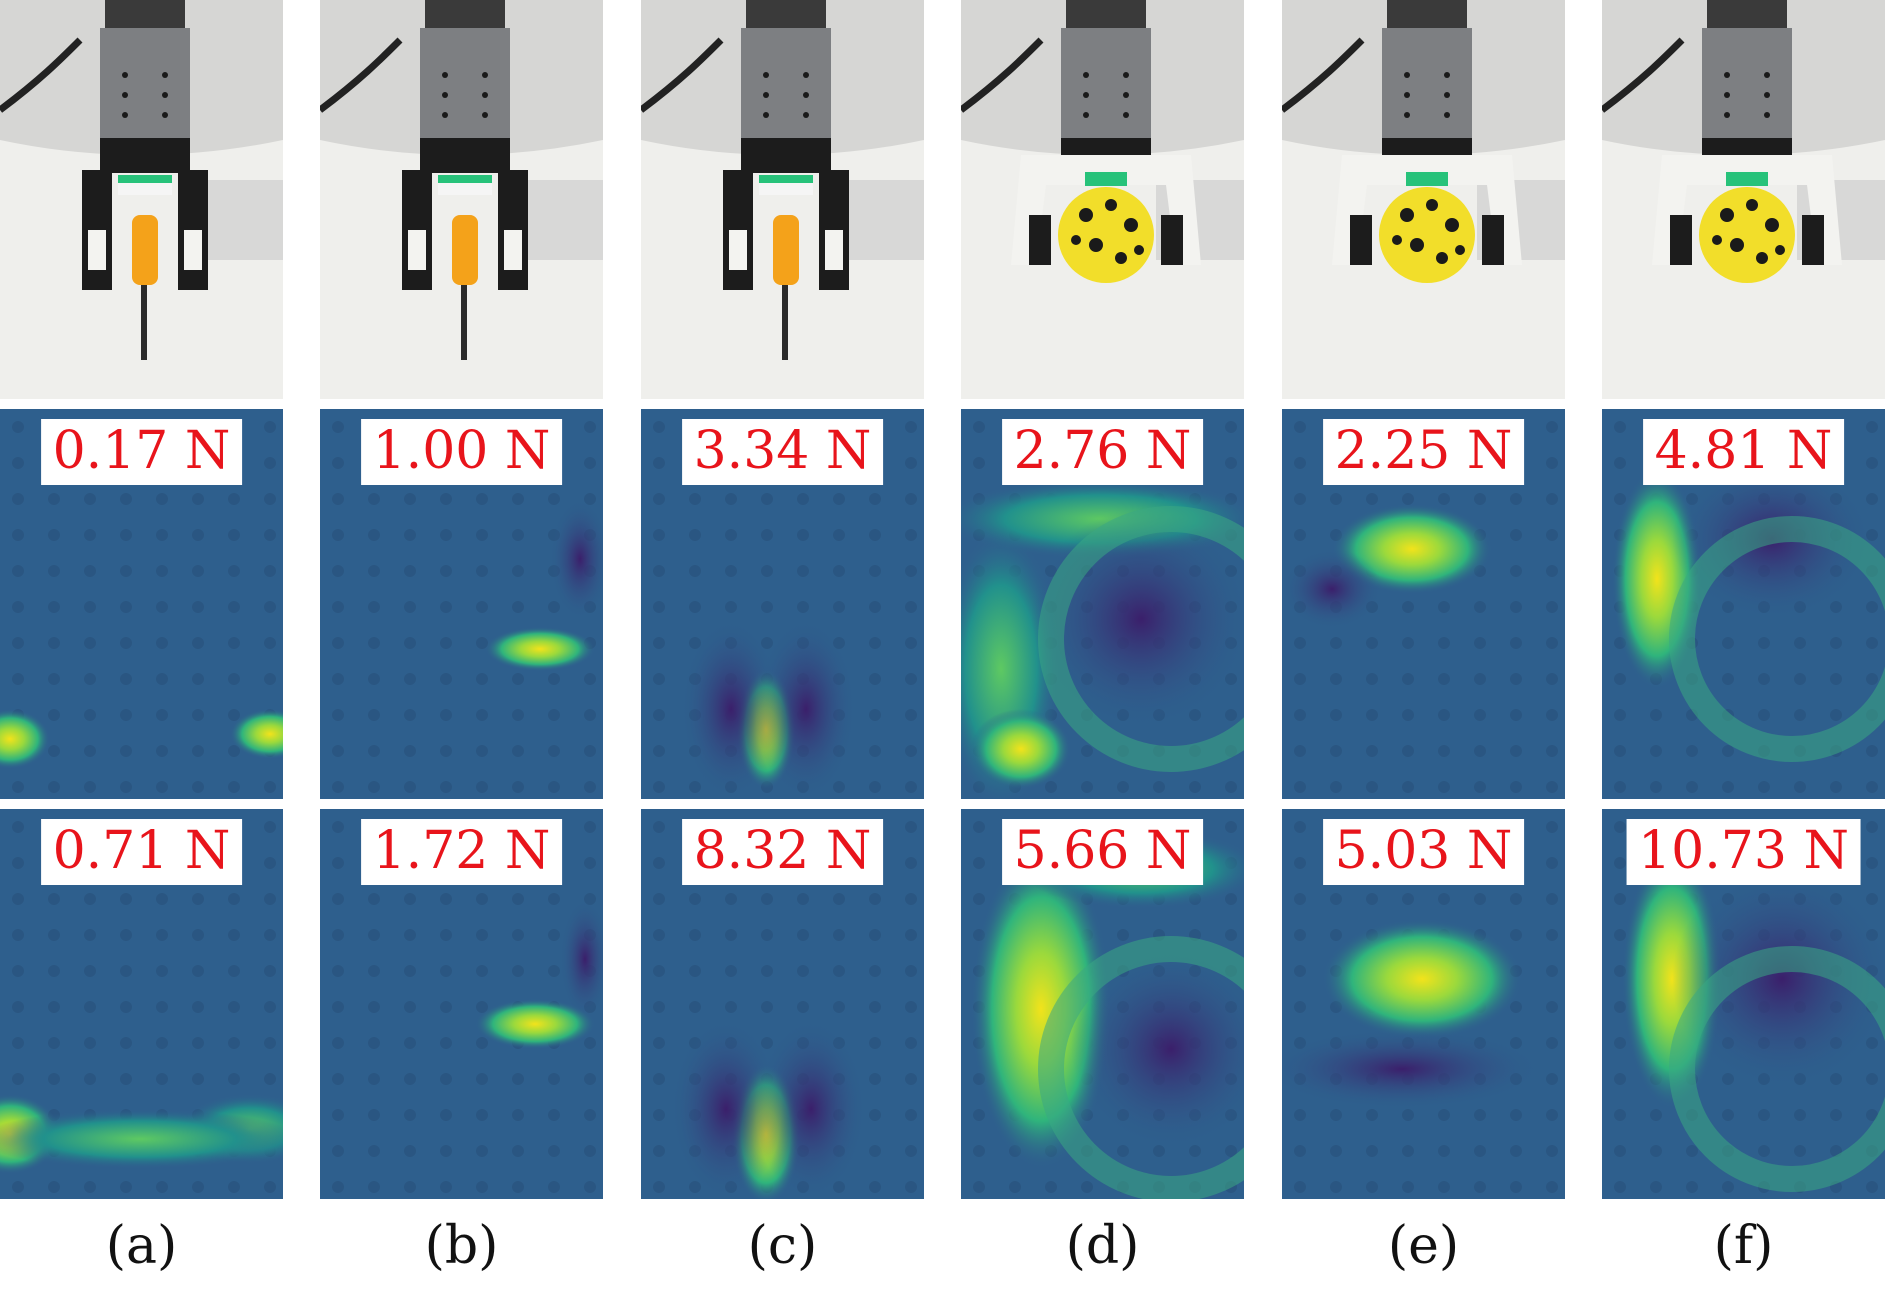 Image resolution: width=1890 pixels, height=1309 pixels. Describe the element at coordinates (1743, 452) in the screenshot. I see `force-label-top: 4.81 N` at that location.